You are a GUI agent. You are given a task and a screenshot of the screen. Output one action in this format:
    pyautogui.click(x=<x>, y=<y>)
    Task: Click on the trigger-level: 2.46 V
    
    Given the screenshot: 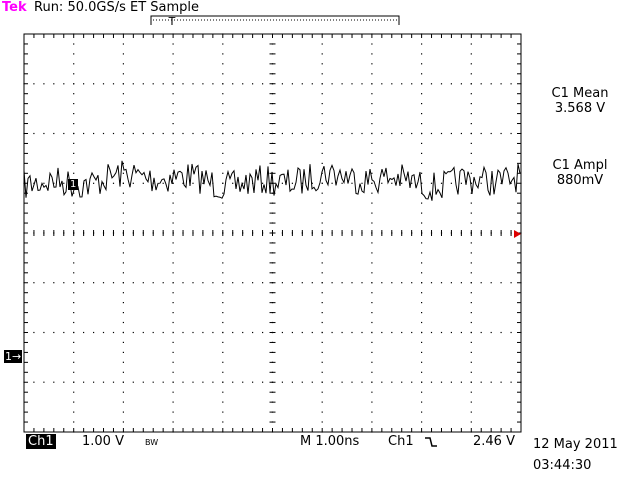 What is the action you would take?
    pyautogui.click(x=494, y=441)
    